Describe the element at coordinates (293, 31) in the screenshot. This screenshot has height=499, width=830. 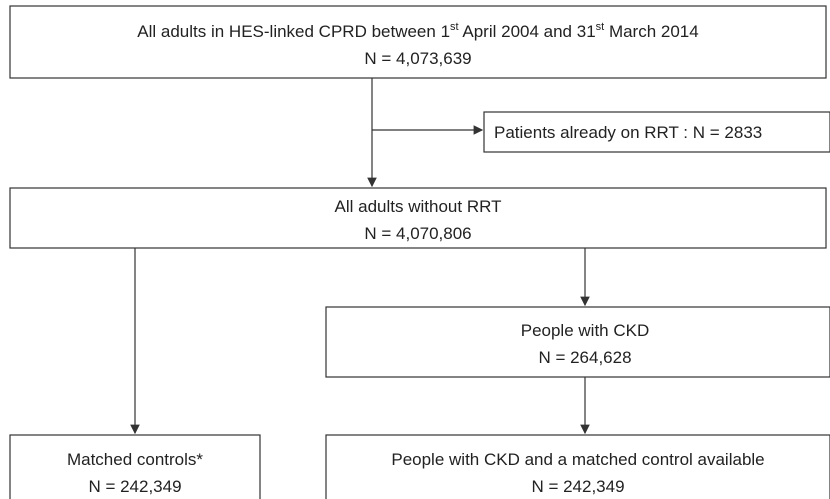
I see `text: All adults in HES-linked CPRD between 1` at that location.